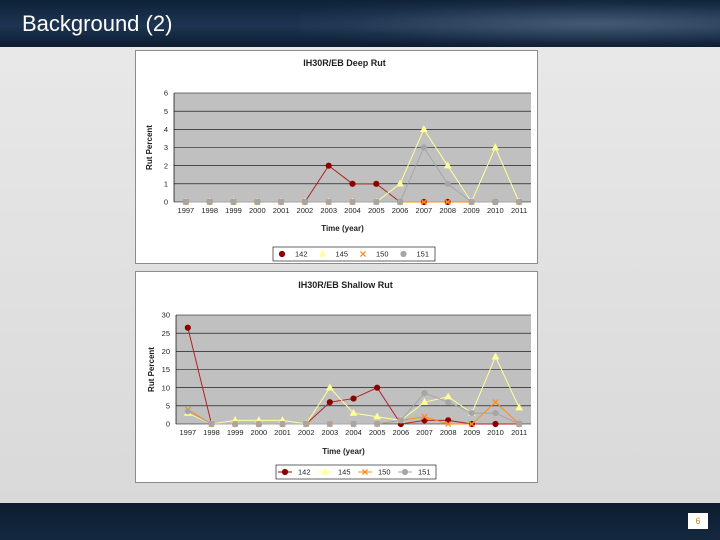  Describe the element at coordinates (211, 432) in the screenshot. I see `x-tick-label: 1998` at that location.